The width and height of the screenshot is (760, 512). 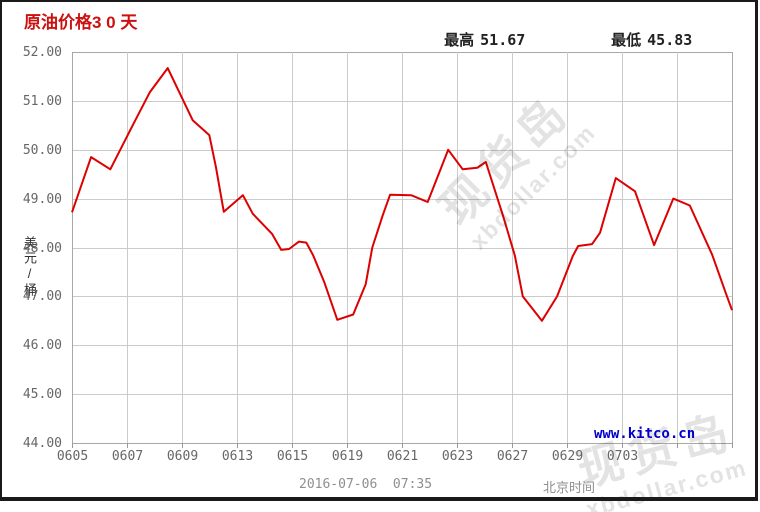 I want to click on x-tick-label: 0703, so click(x=622, y=456).